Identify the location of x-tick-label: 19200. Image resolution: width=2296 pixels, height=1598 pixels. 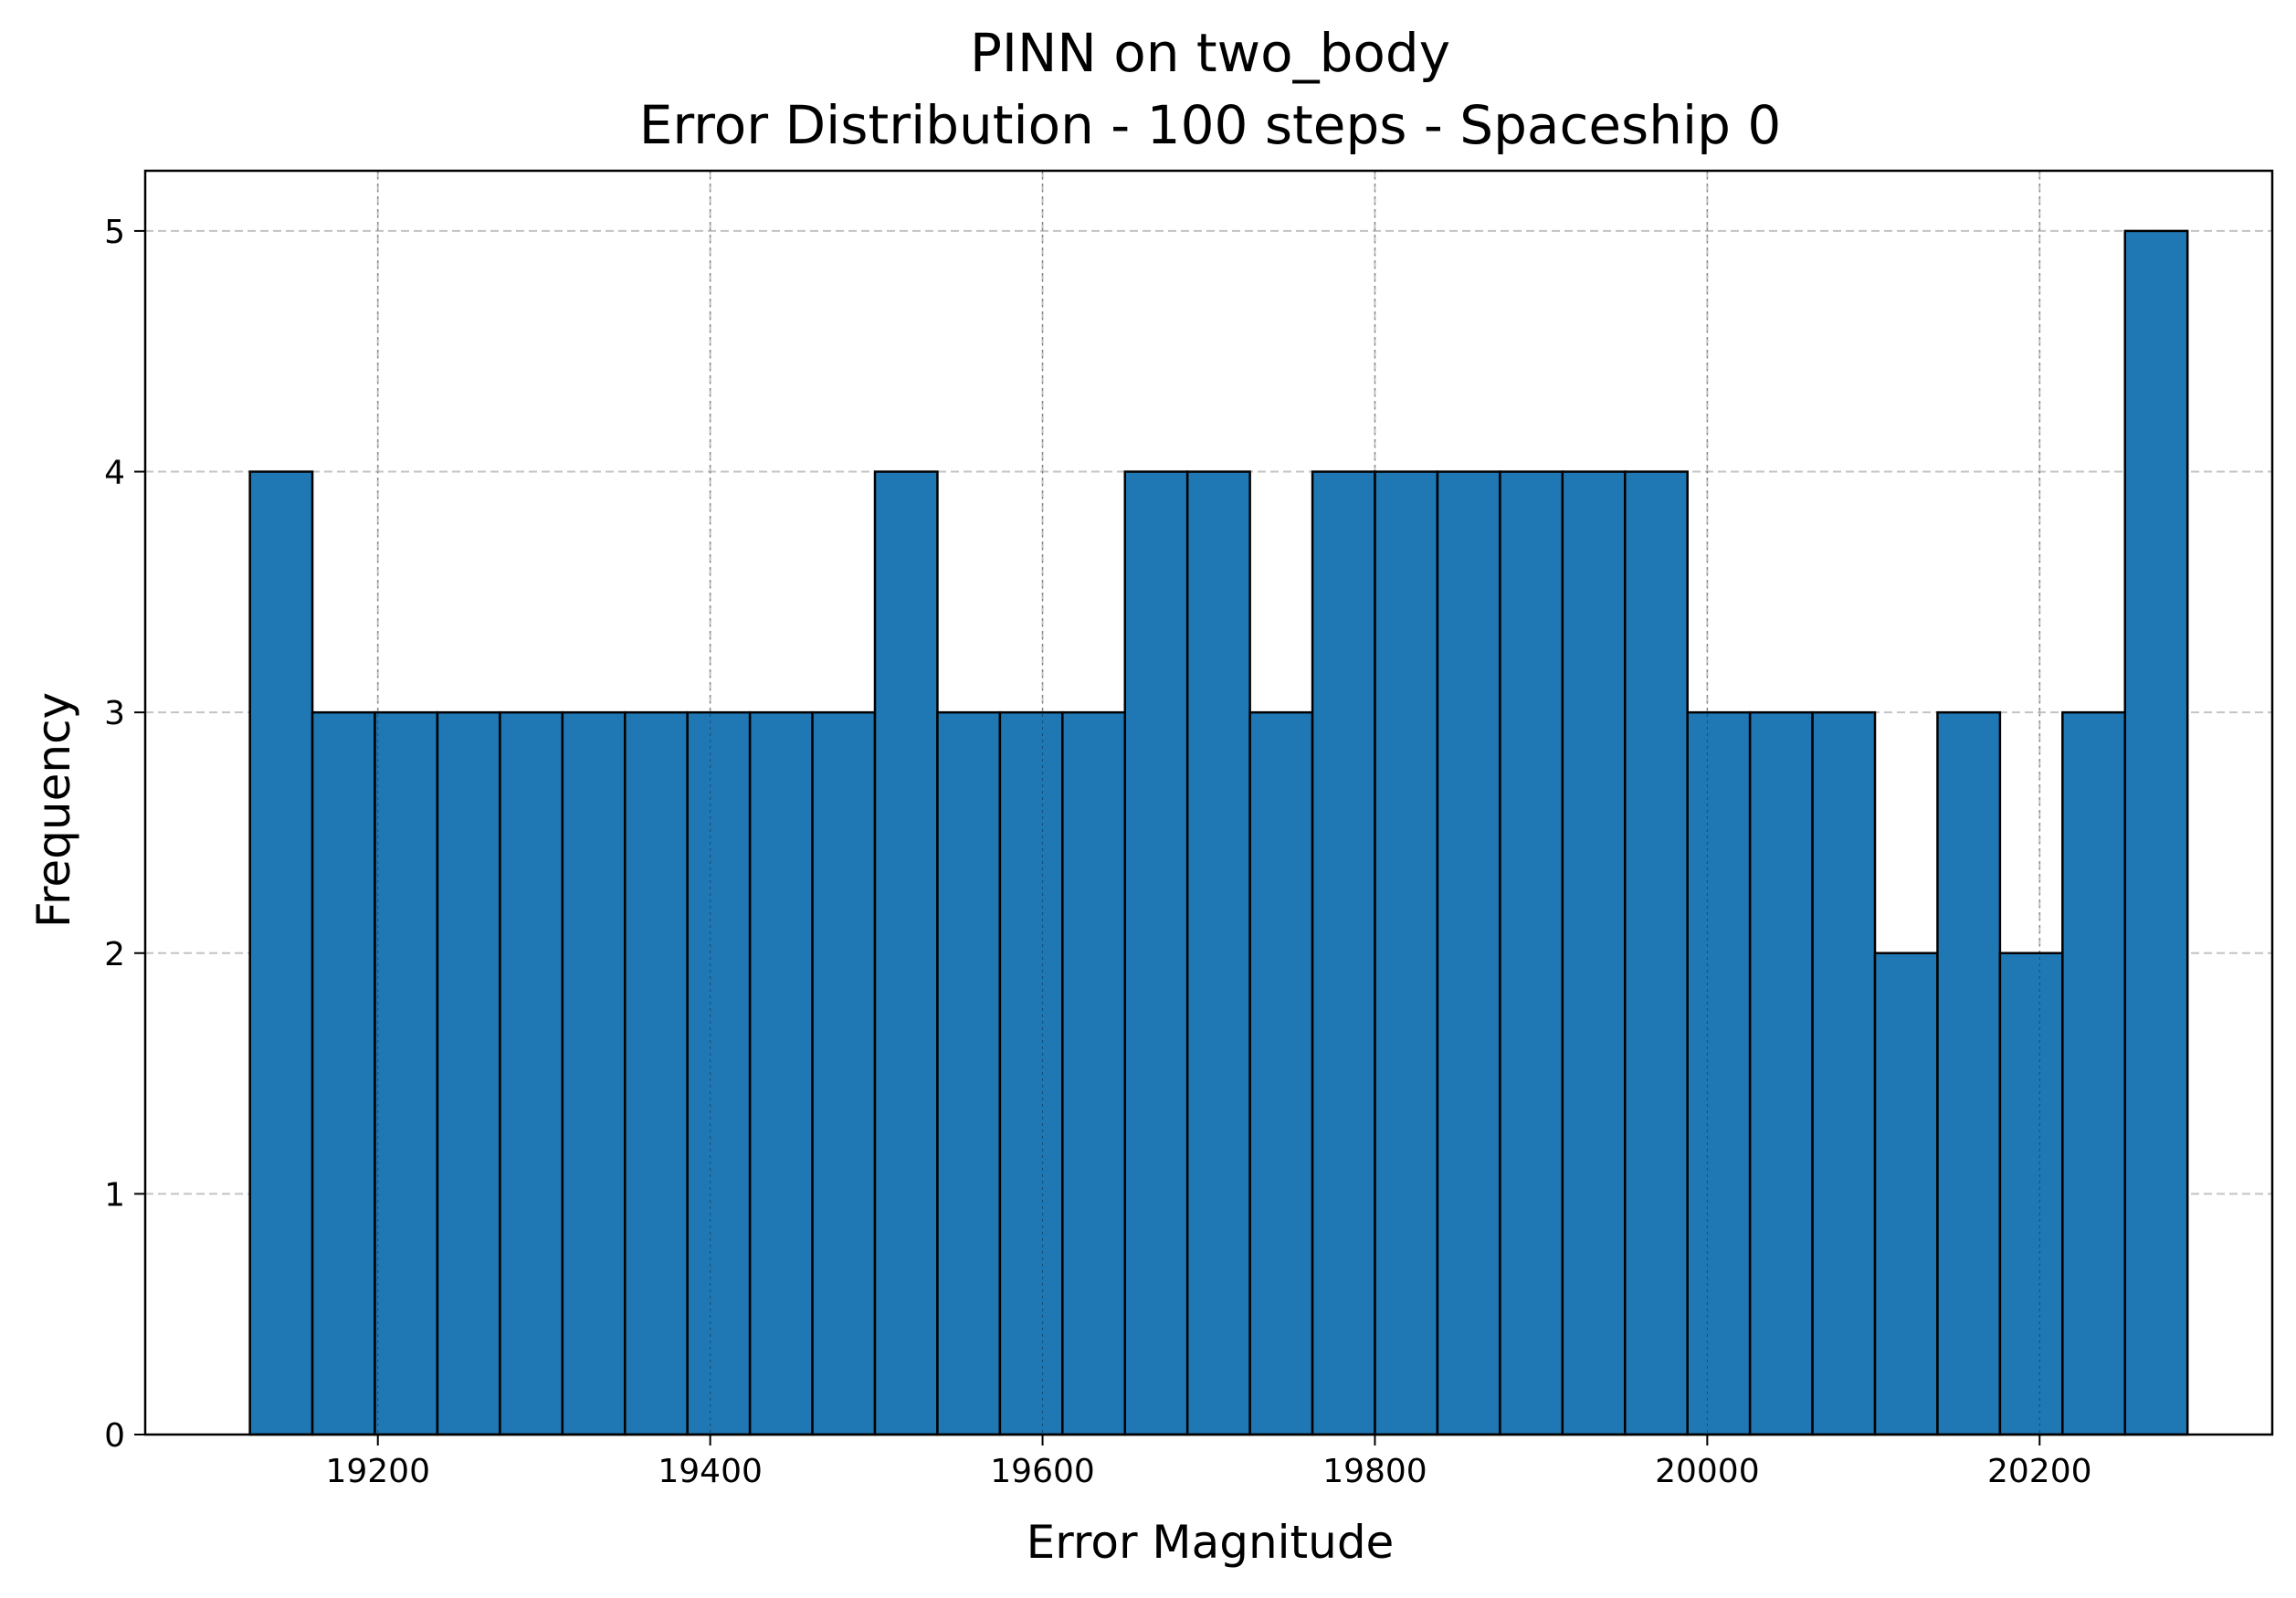
(377, 1471).